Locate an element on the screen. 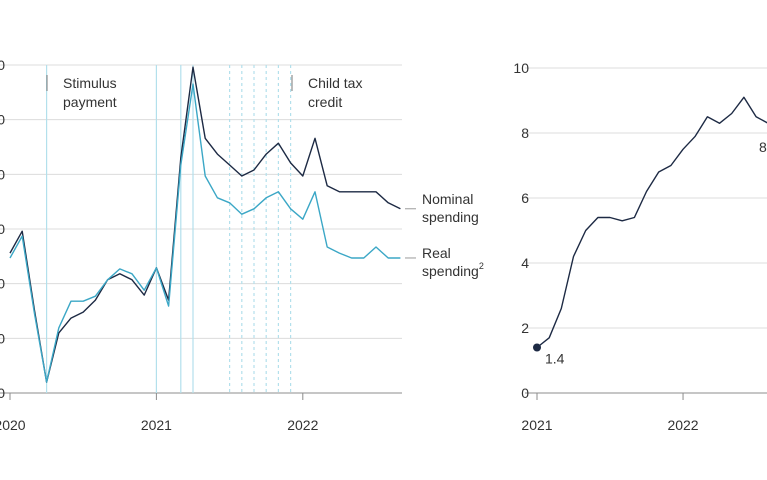 The height and width of the screenshot is (480, 767). start-value-label: 1.4 is located at coordinates (555, 359).